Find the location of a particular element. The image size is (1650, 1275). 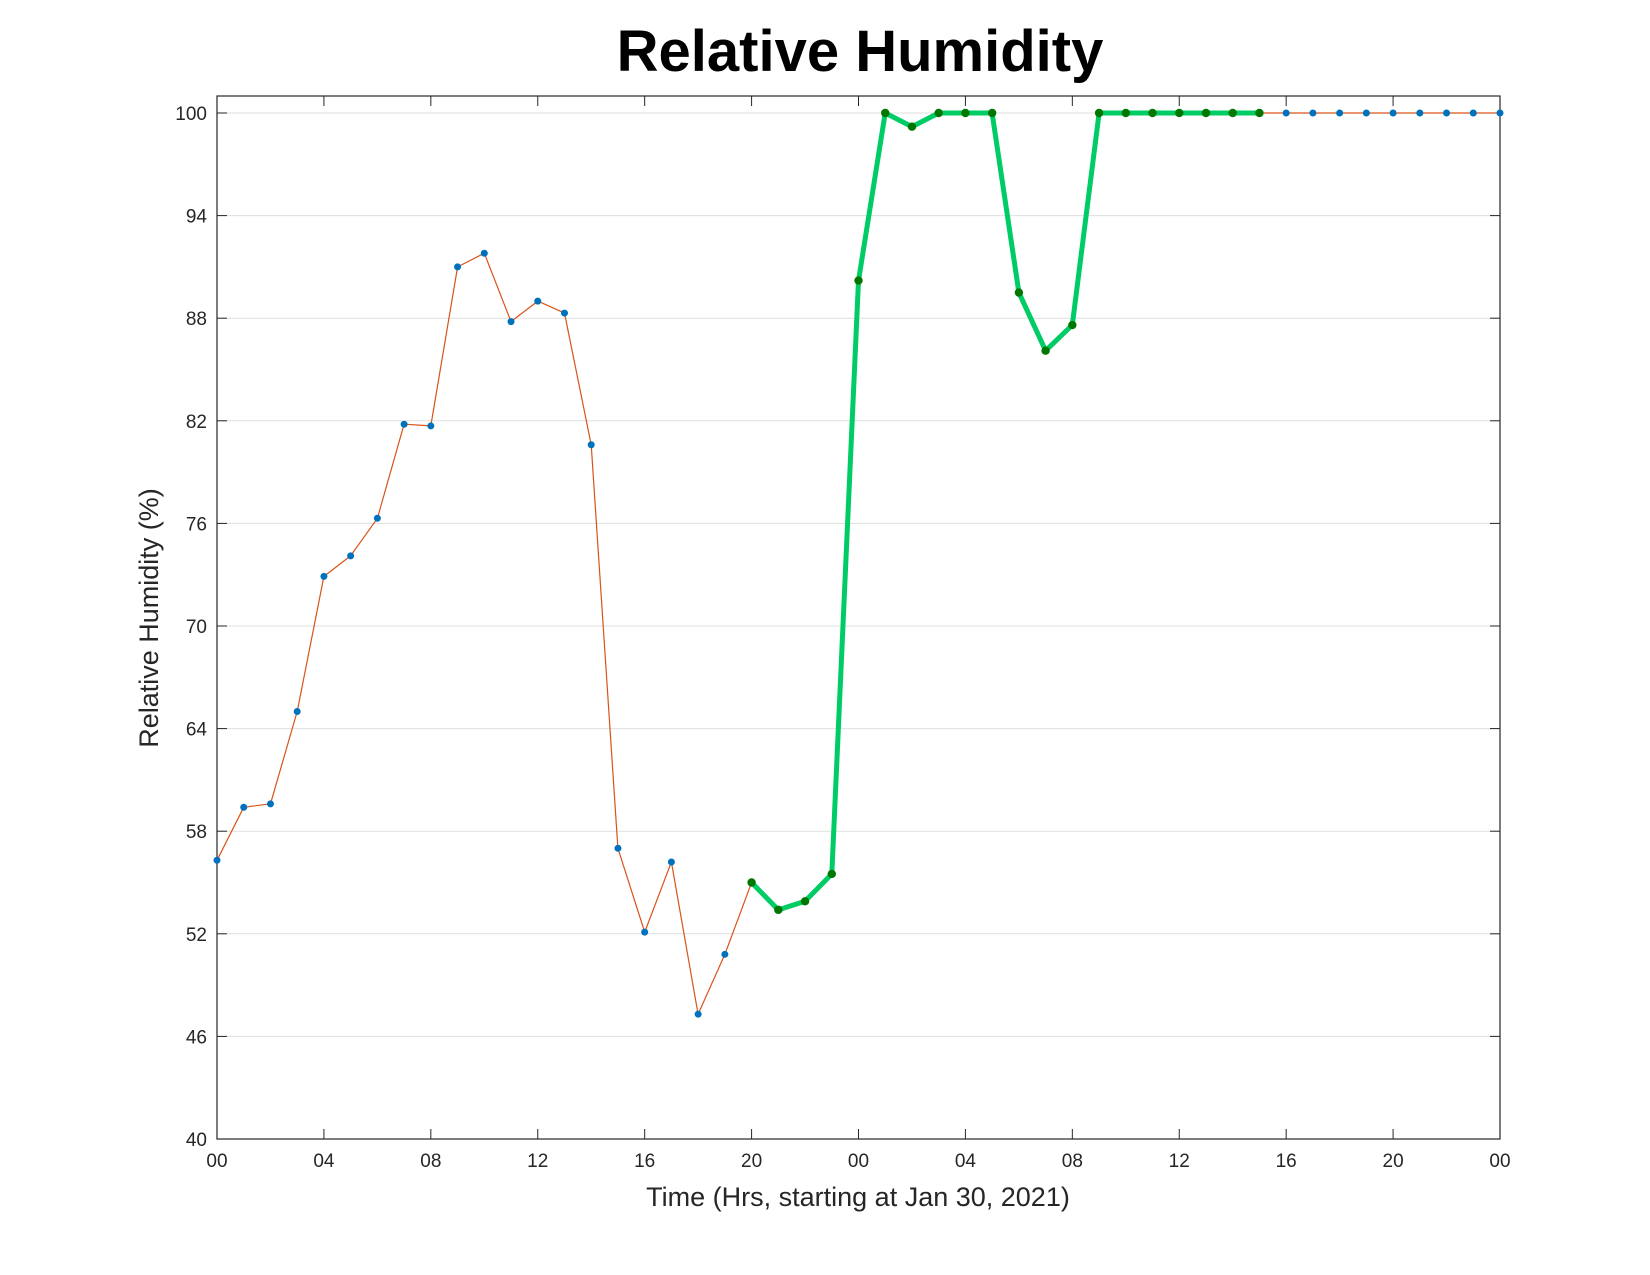

y-tick-label: 82 is located at coordinates (196, 422).